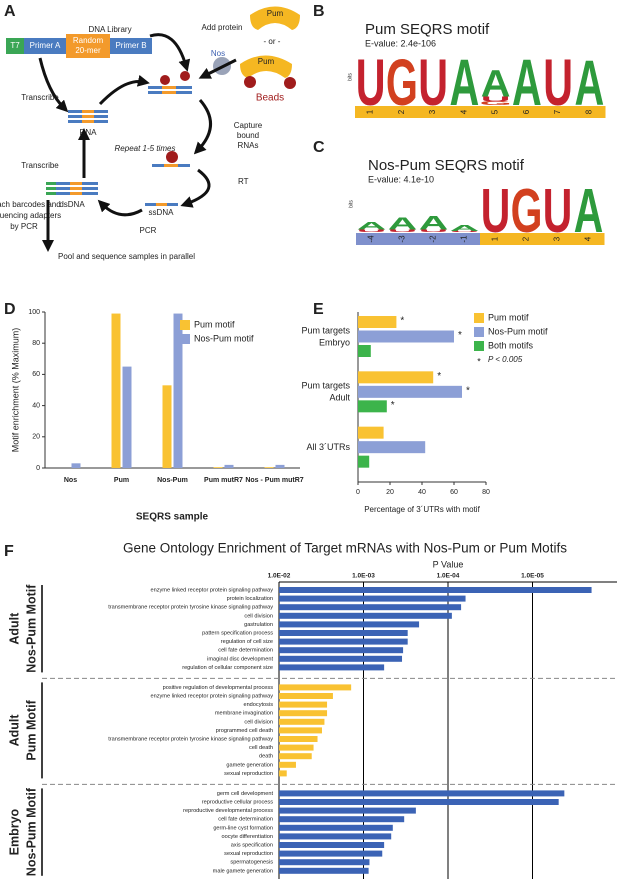 The image size is (617, 879). I want to click on dsdna-label: dsDNA, so click(72, 204).